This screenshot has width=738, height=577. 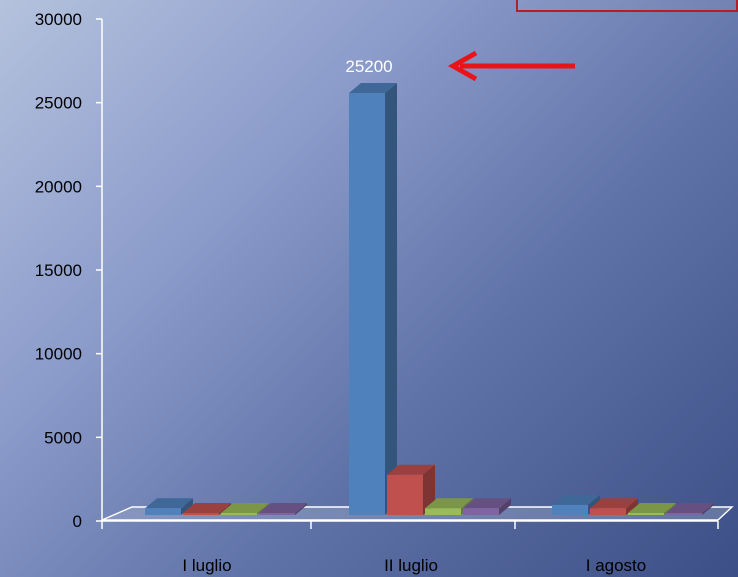 I want to click on y-tick-label: 5000, so click(x=63, y=437).